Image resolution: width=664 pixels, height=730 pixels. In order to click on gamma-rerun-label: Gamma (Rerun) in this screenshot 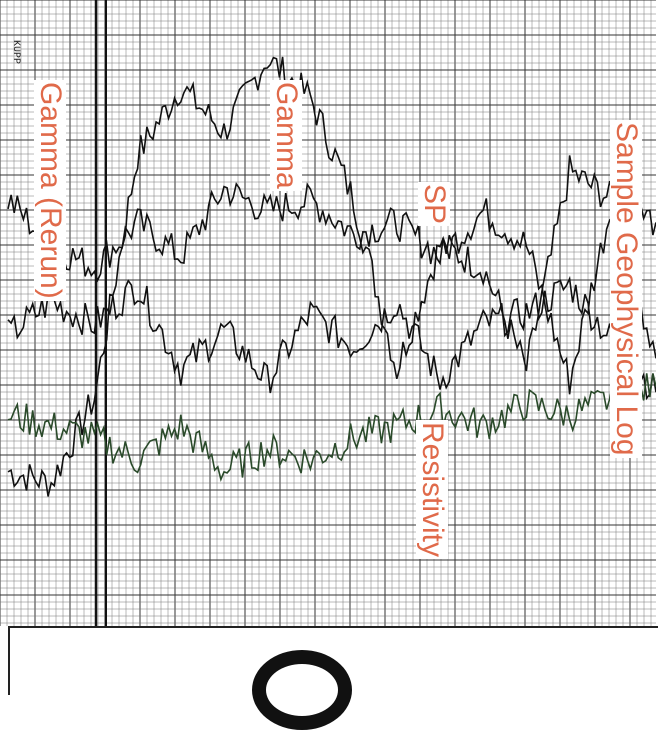, I will do `click(50, 190)`.